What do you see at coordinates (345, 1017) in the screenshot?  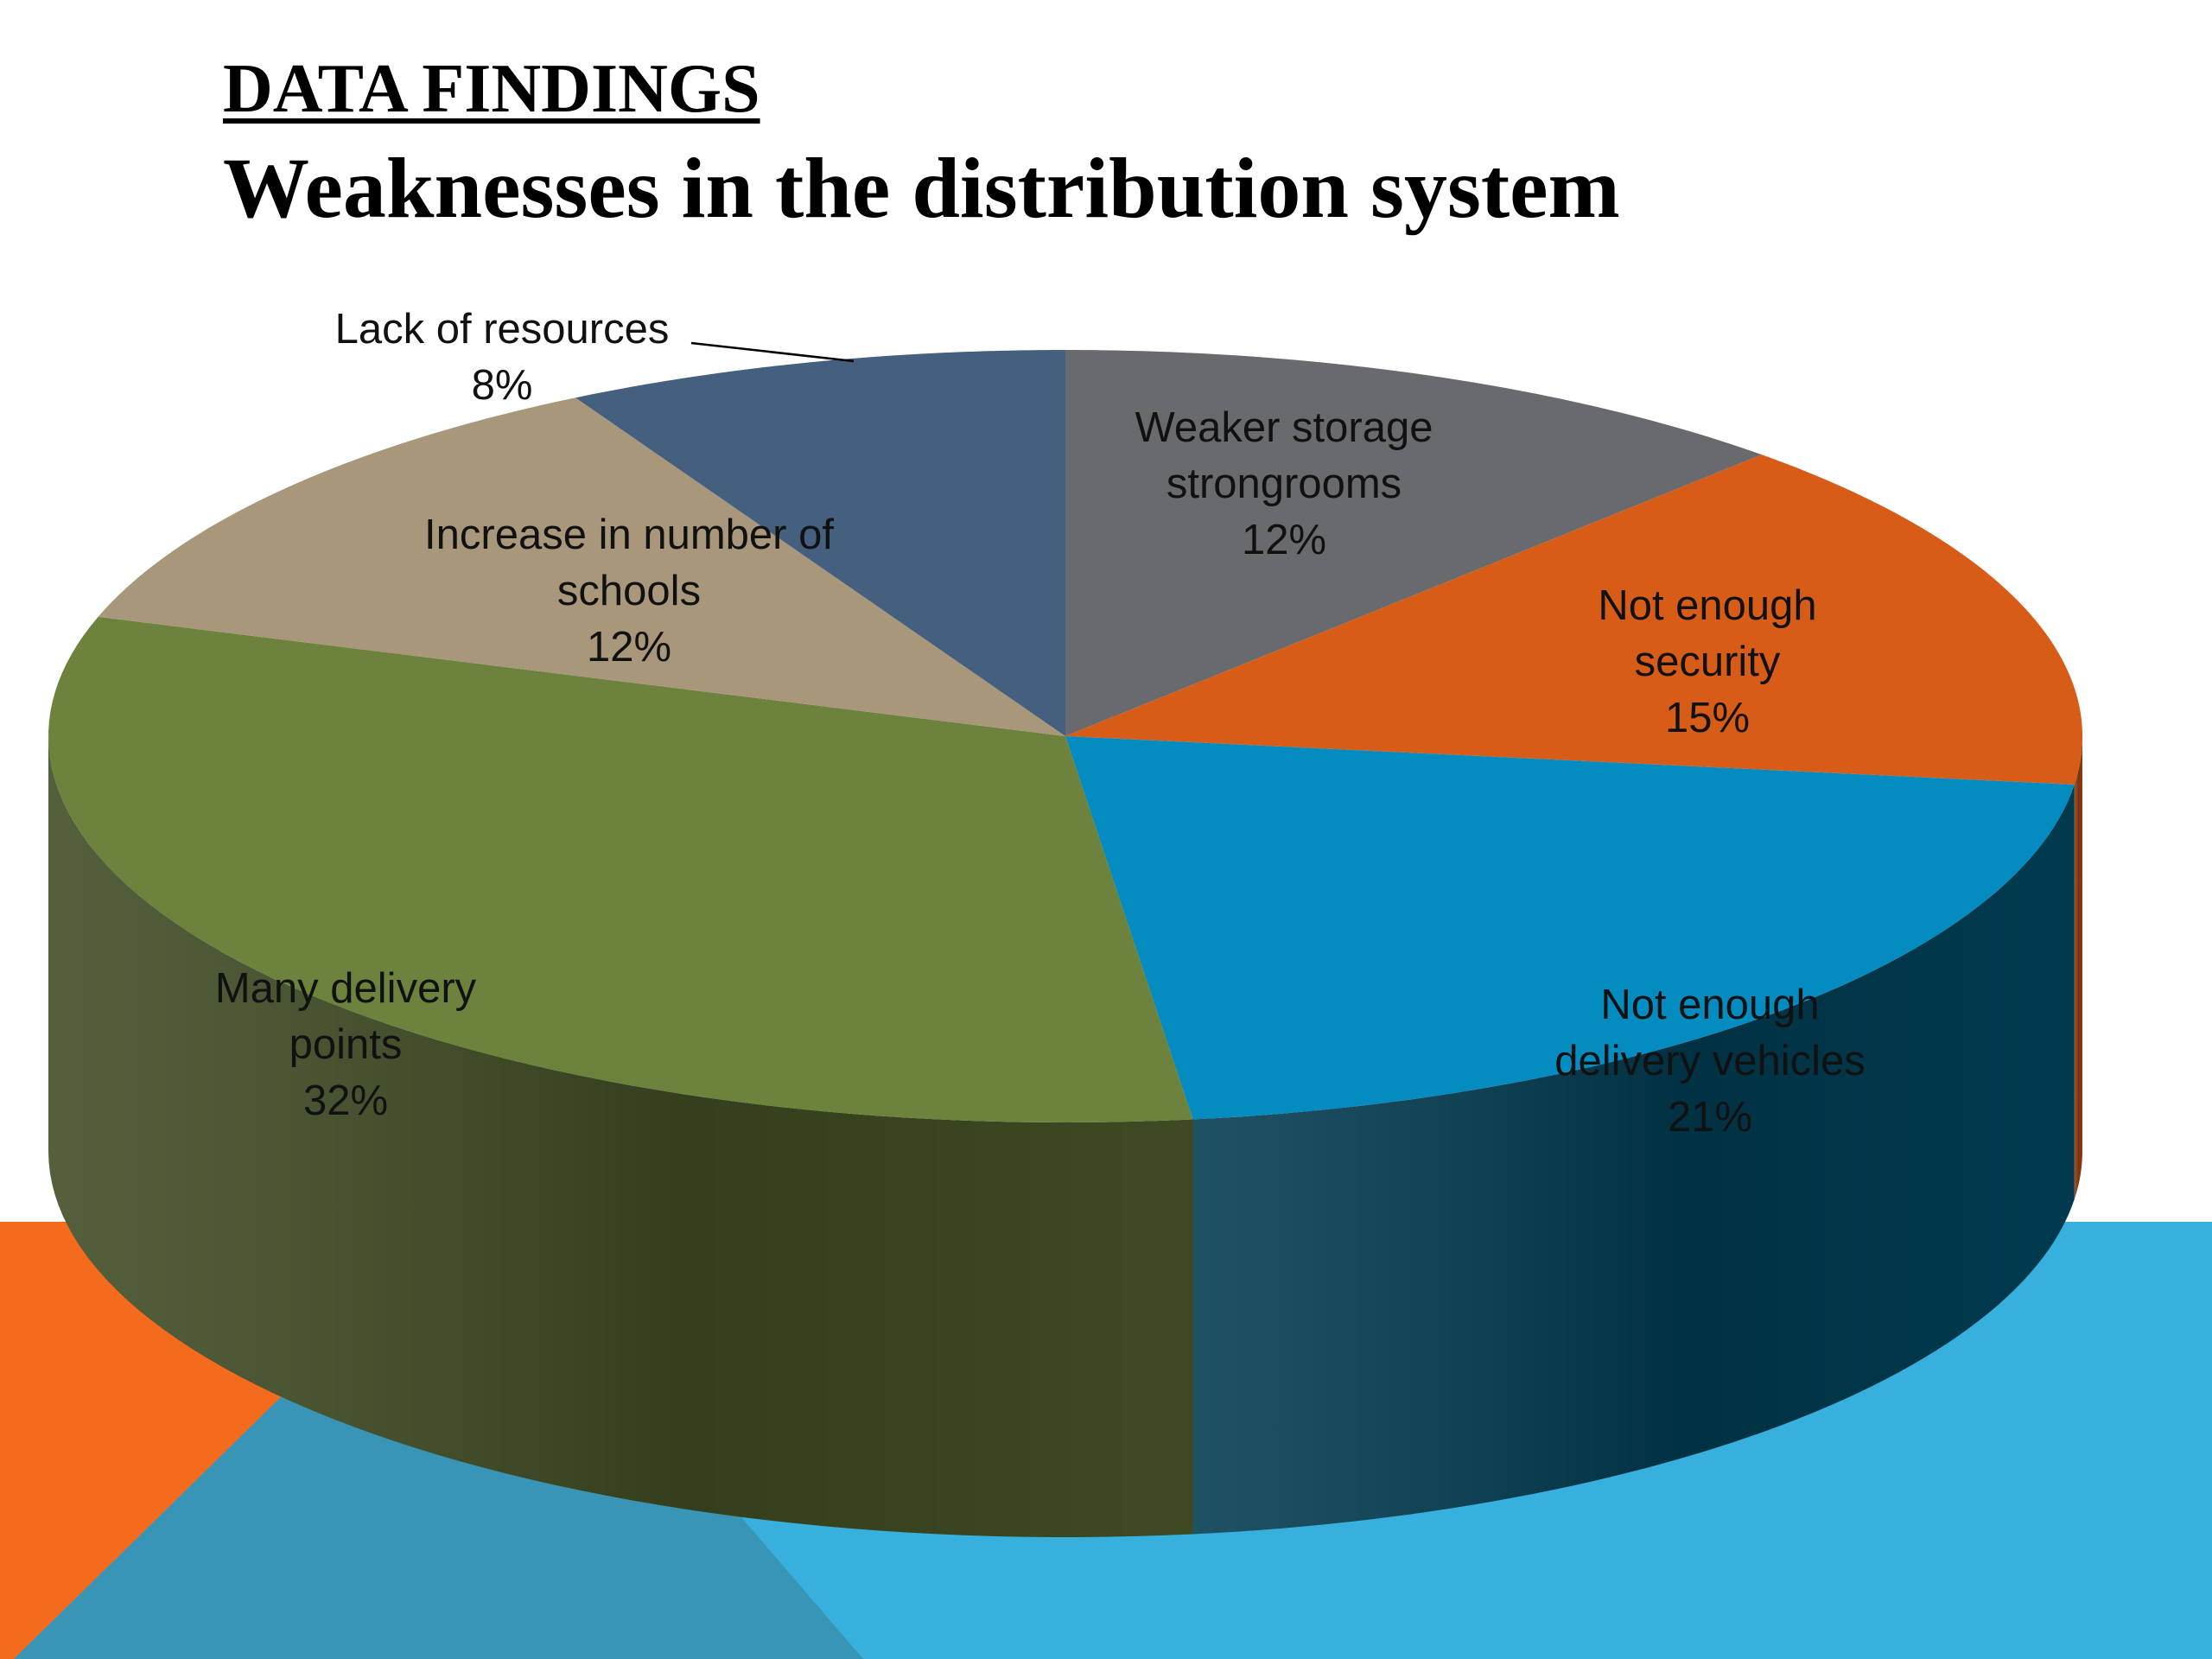 I see `label-category: Many delivery points` at bounding box center [345, 1017].